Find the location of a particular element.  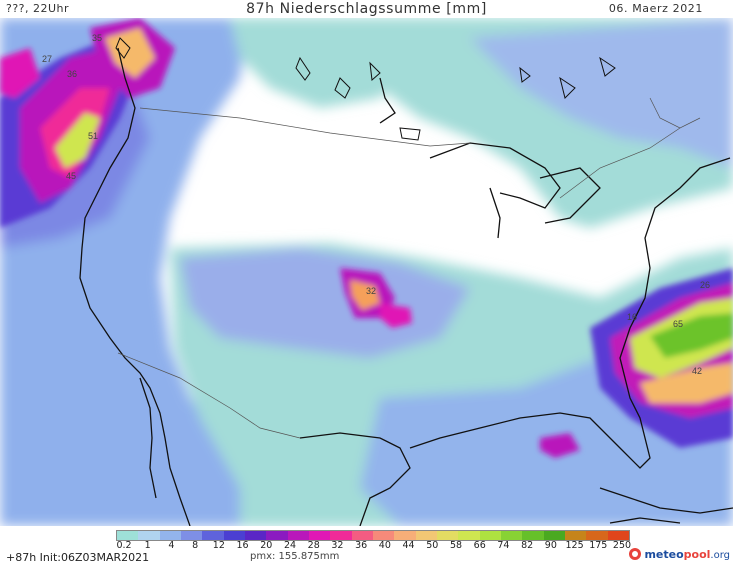

legend-tick-label: 82 is located at coordinates (527, 545).